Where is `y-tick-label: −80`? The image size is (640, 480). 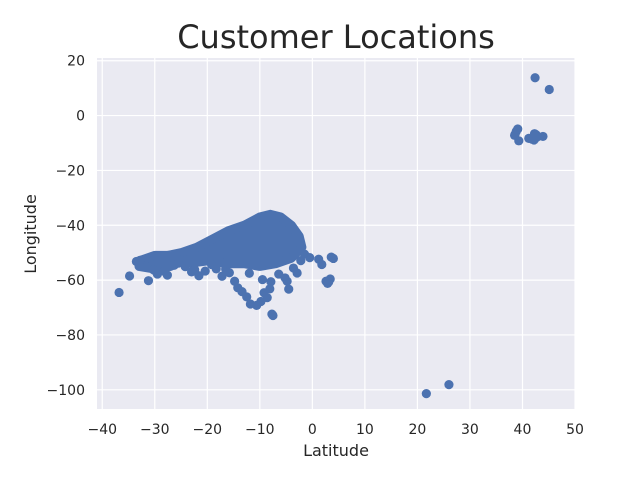
y-tick-label: −80 is located at coordinates (70, 336).